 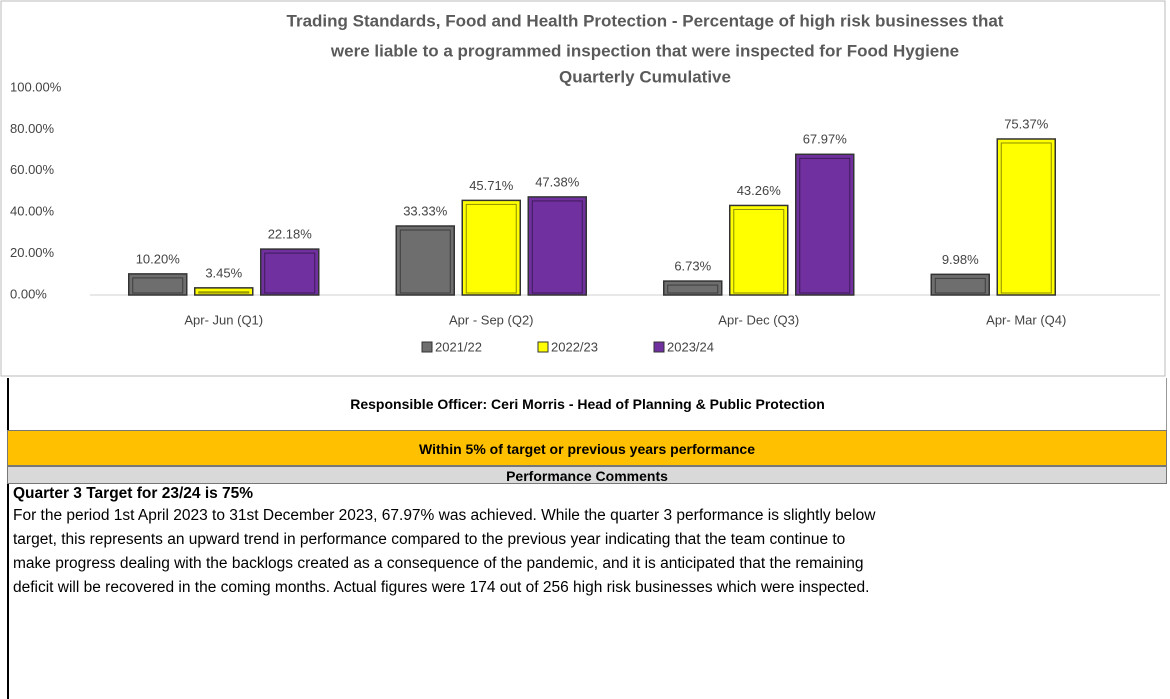 What do you see at coordinates (1026, 123) in the screenshot?
I see `value-label: 75.37%` at bounding box center [1026, 123].